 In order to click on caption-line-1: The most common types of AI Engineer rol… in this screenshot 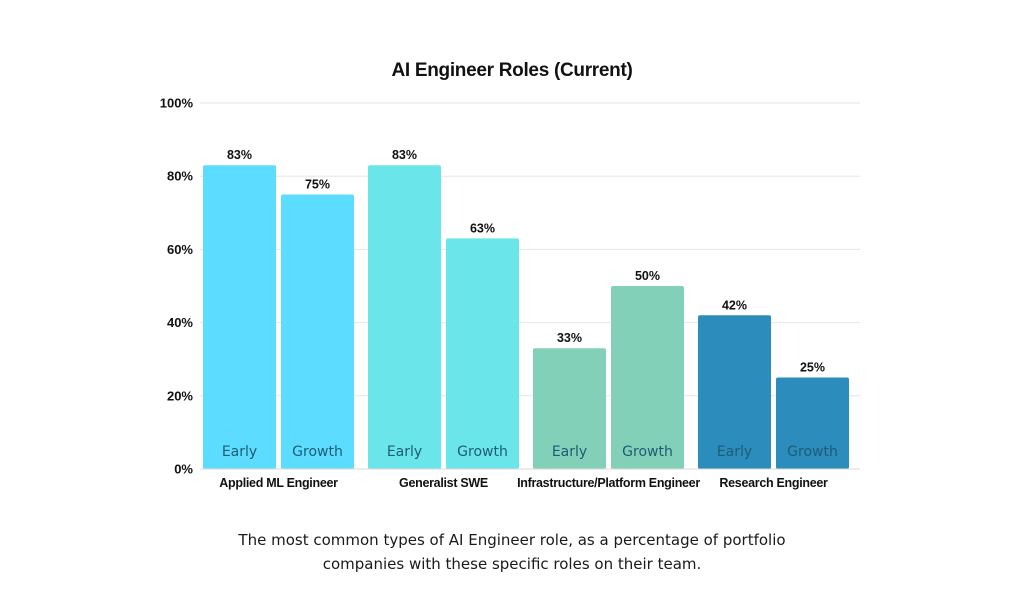, I will do `click(512, 540)`.